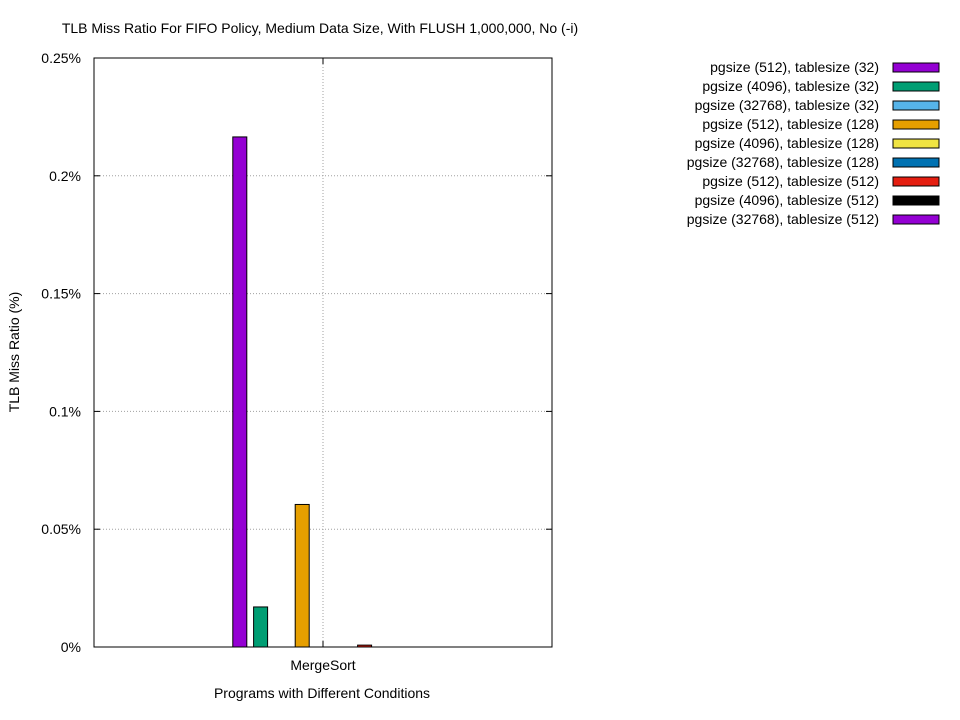 This screenshot has height=720, width=960. What do you see at coordinates (783, 219) in the screenshot?
I see `legend-label: pgsize (32768), tablesize (512)` at bounding box center [783, 219].